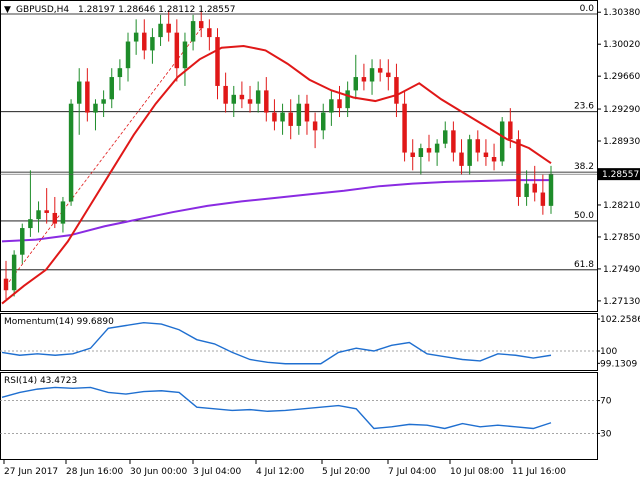  I want to click on momentum-panel-border, so click(299, 342).